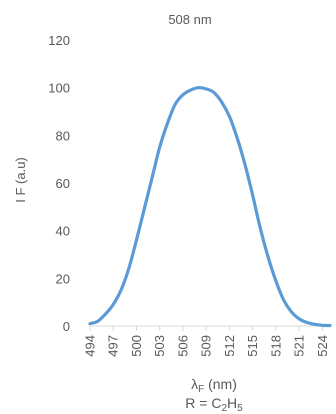 This screenshot has width=336, height=414. Describe the element at coordinates (194, 384) in the screenshot. I see `x-axis-label-symbol: λ` at that location.